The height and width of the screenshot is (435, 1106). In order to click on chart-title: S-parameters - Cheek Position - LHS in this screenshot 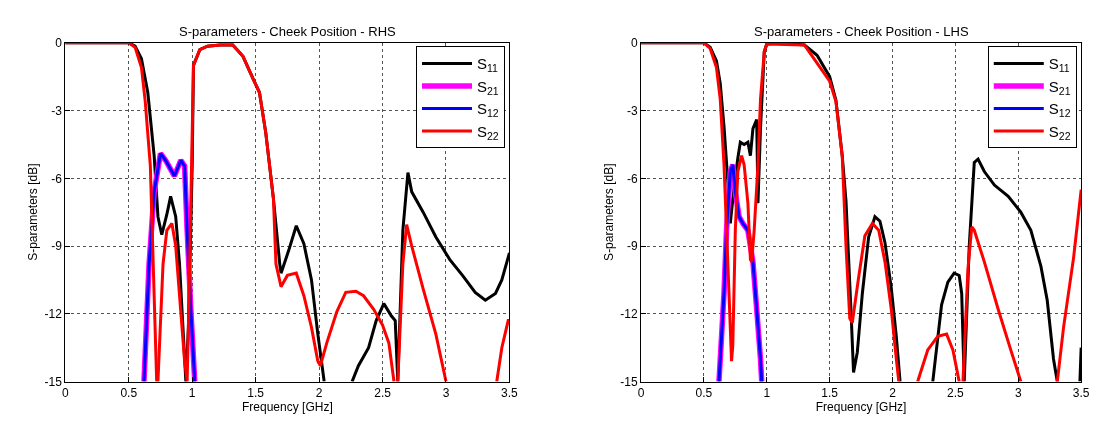, I will do `click(861, 31)`.